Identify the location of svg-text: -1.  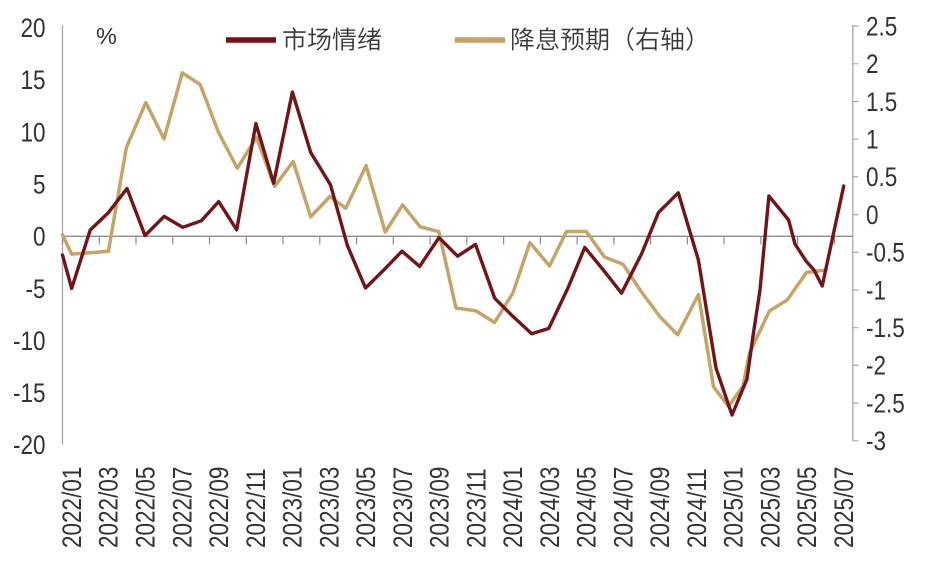
(876, 291).